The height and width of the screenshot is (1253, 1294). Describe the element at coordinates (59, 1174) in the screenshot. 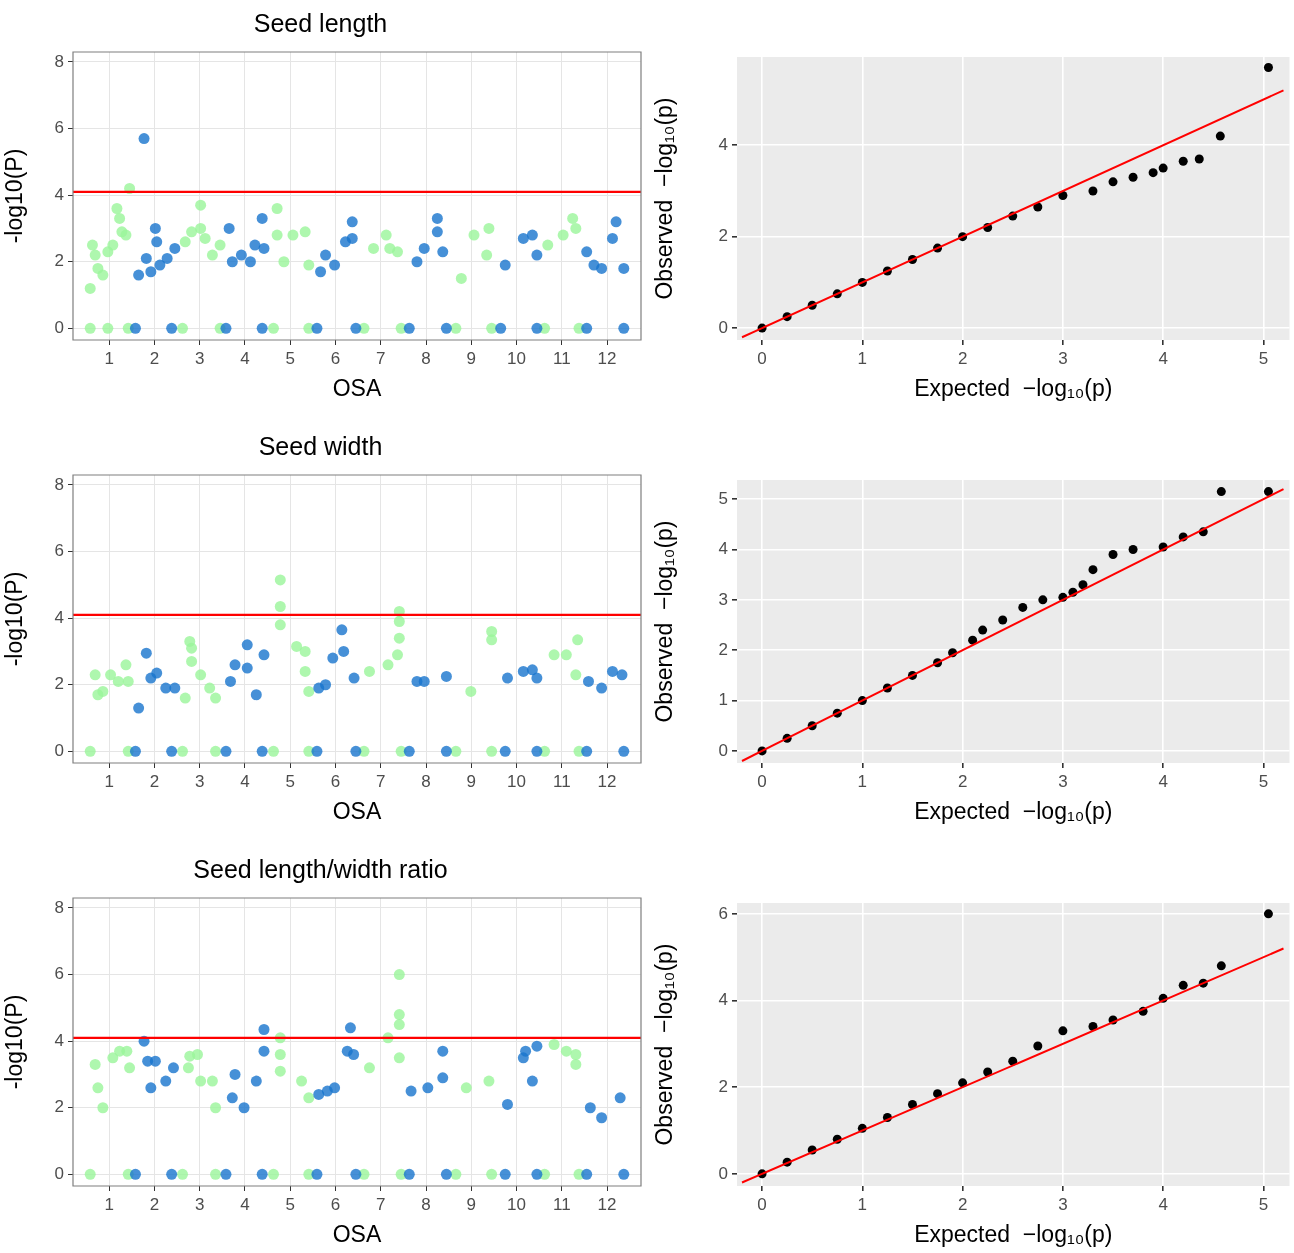

I see `y-tick-label: 0` at that location.